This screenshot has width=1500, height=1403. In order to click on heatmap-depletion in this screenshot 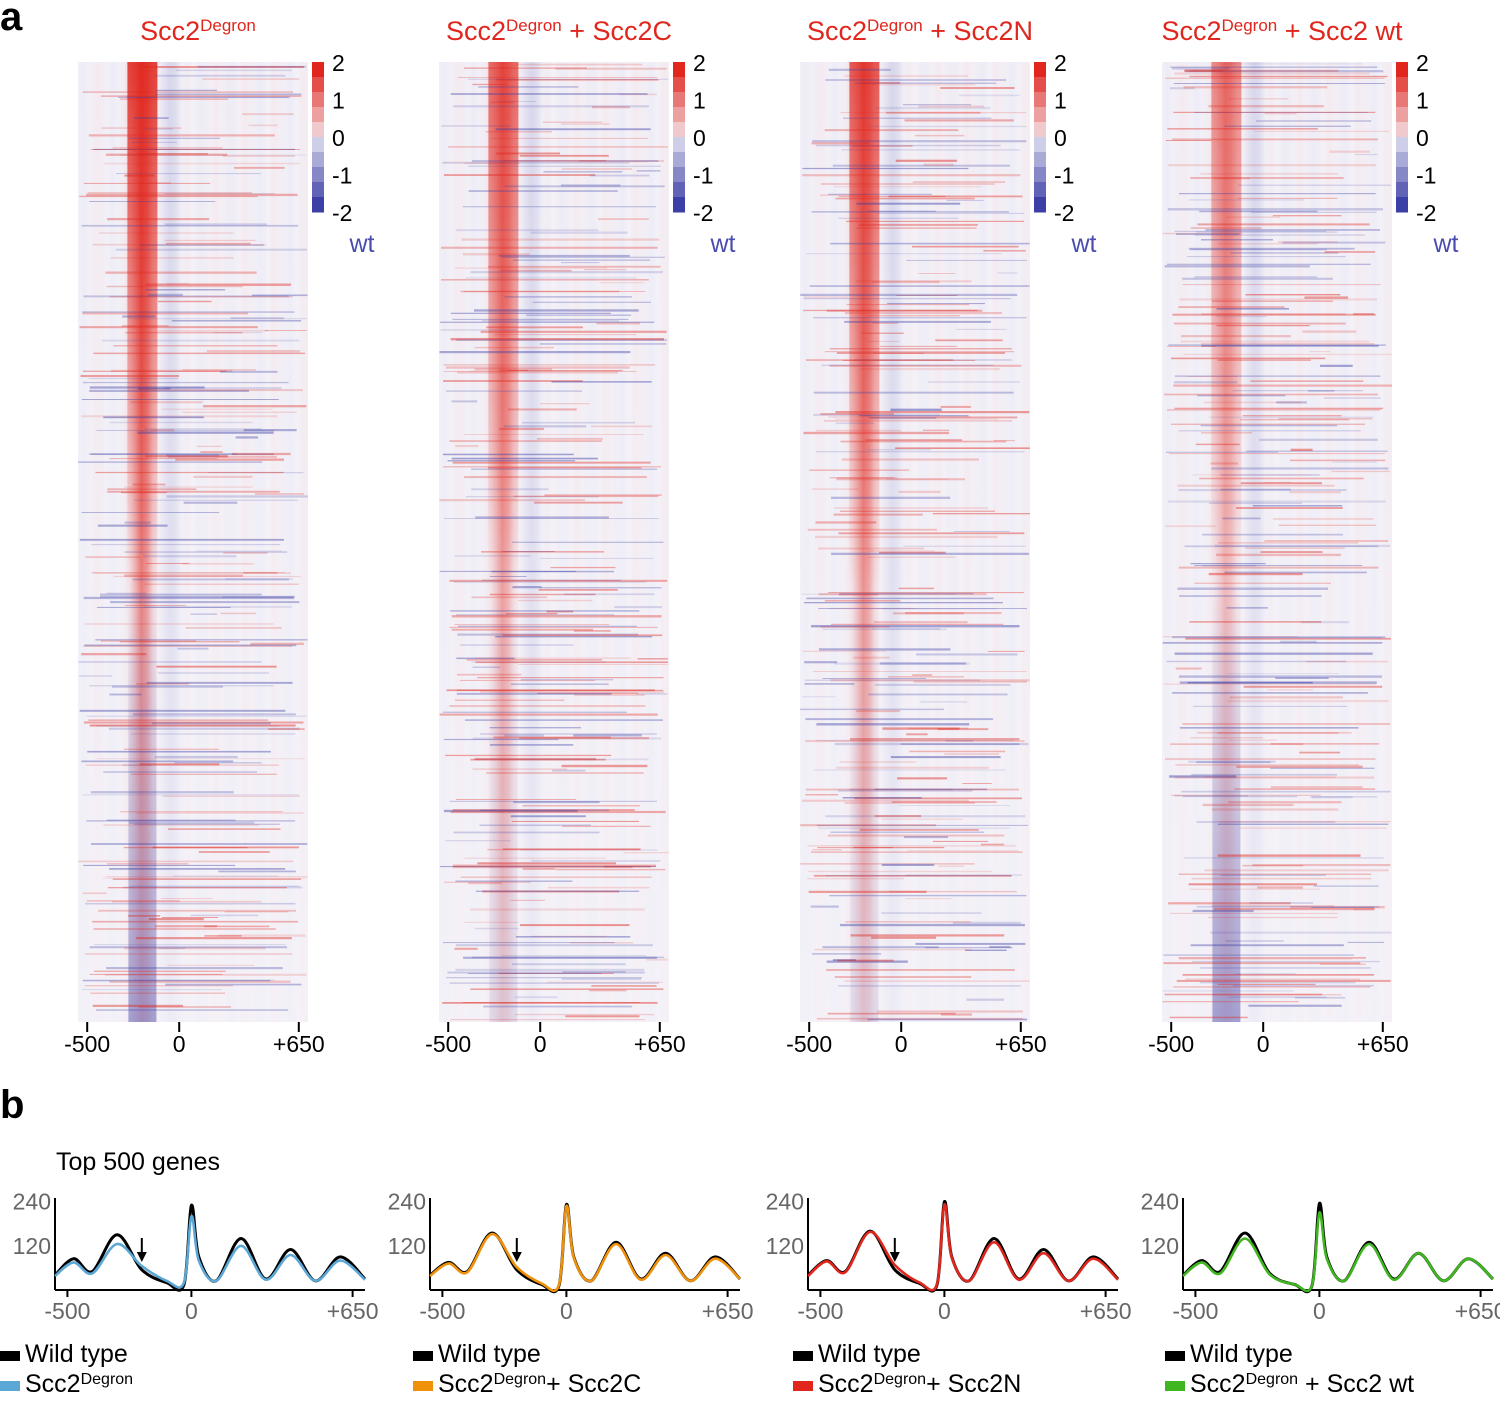, I will do `click(864, 806)`.